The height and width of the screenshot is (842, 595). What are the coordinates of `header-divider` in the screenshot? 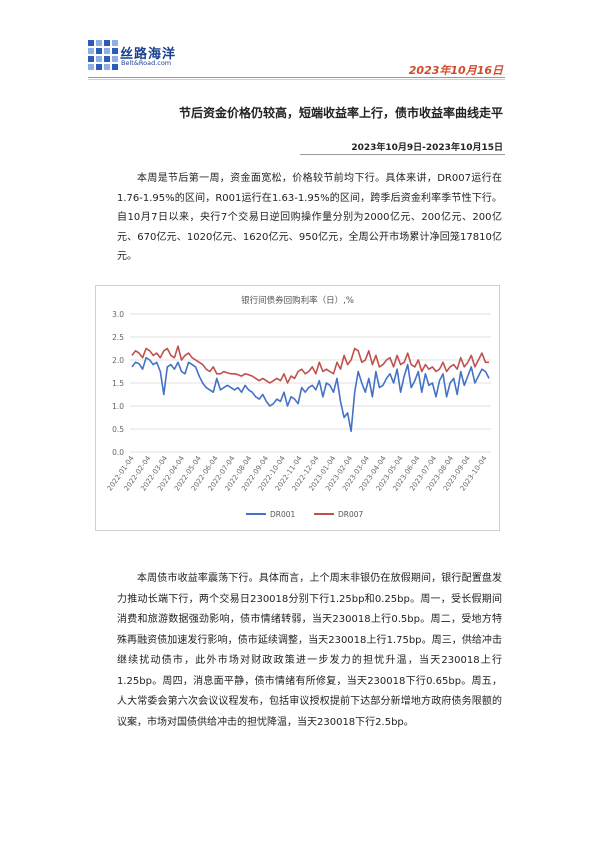 It's located at (296, 77).